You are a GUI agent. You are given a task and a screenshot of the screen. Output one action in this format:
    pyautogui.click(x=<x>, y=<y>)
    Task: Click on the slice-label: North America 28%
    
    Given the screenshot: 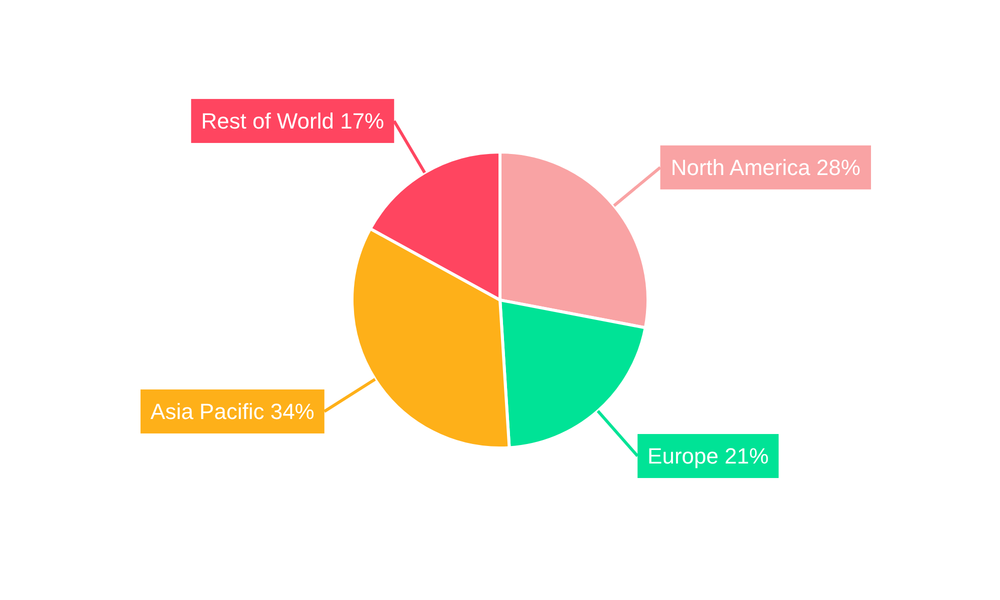 What is the action you would take?
    pyautogui.click(x=765, y=167)
    